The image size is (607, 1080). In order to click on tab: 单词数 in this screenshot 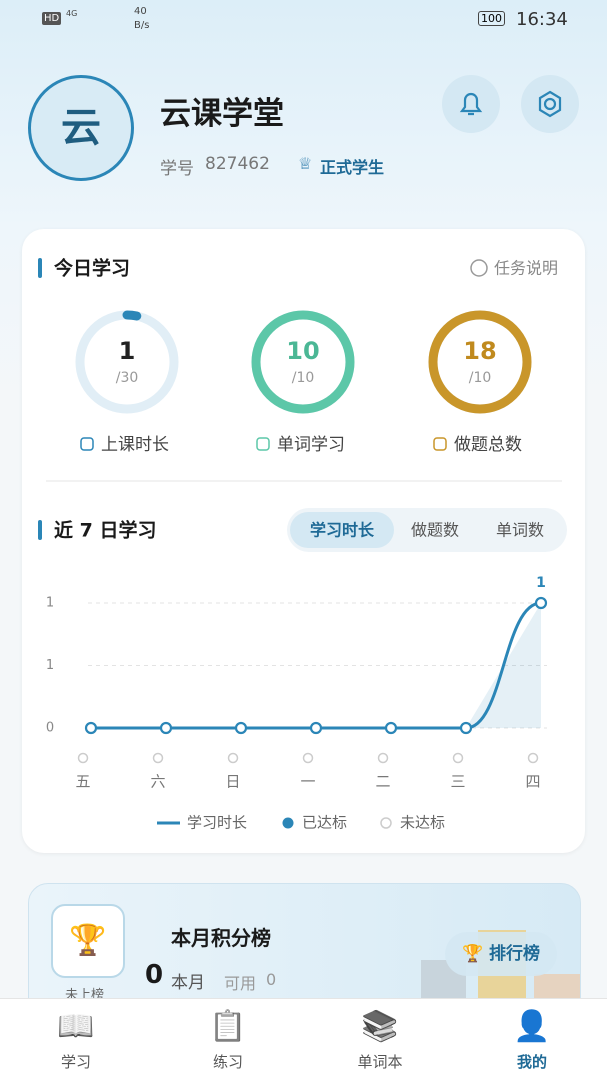, I will do `click(520, 530)`.